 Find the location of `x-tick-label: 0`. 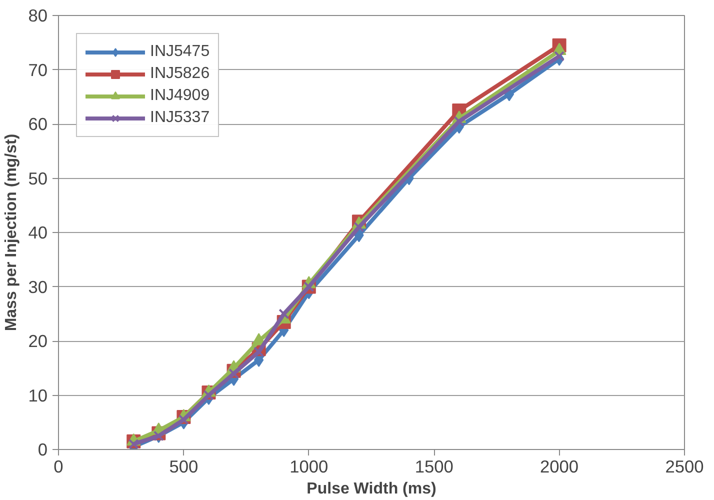

x-tick-label: 0 is located at coordinates (59, 466).